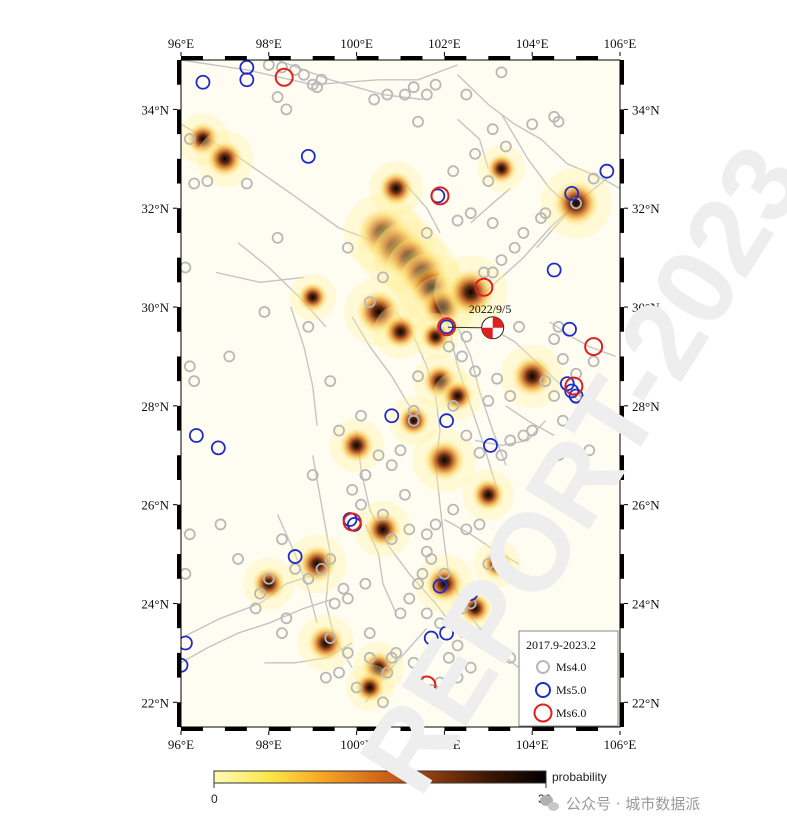 The width and height of the screenshot is (787, 831). Describe the element at coordinates (155, 208) in the screenshot. I see `lat-tick-label-left: 32°N` at that location.